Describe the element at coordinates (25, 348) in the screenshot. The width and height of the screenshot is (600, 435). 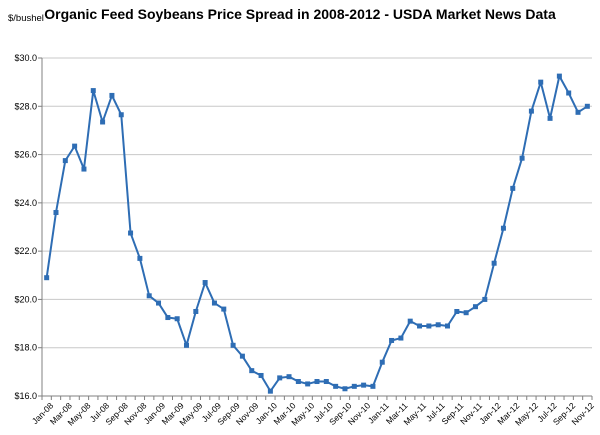
I see `y-tick-label: $18.0` at that location.